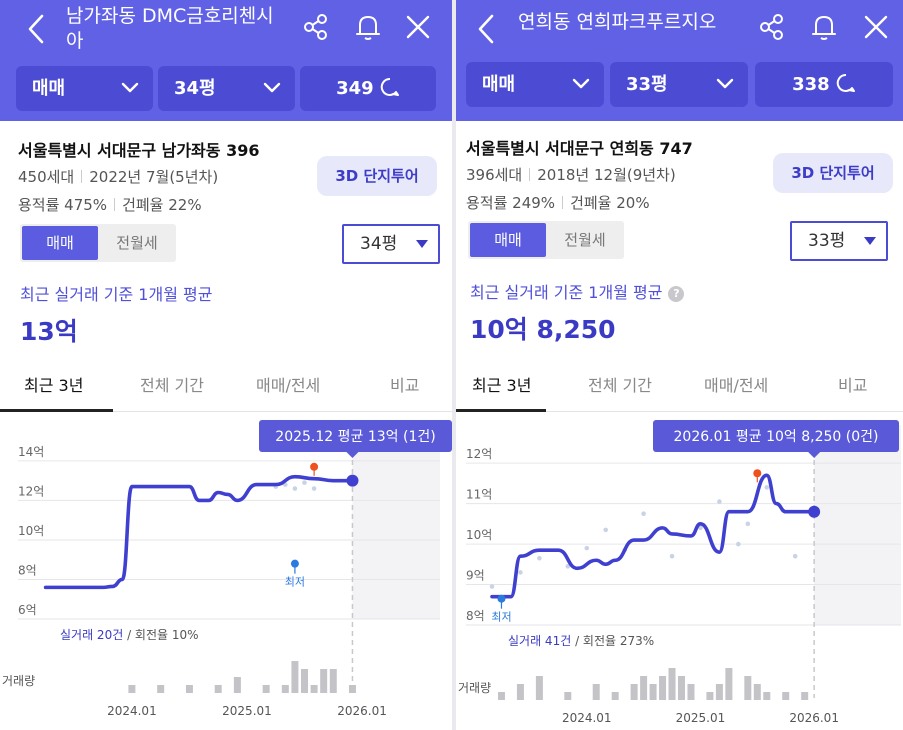 The height and width of the screenshot is (730, 903). I want to click on ratio-info: 용적률 475% 건폐율 22%, so click(110, 204).